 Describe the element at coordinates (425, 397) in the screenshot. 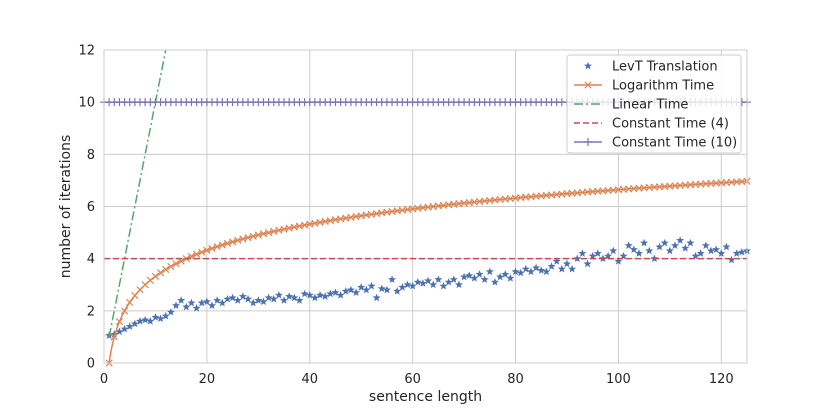

I see `x-axis-label: sentence length` at that location.